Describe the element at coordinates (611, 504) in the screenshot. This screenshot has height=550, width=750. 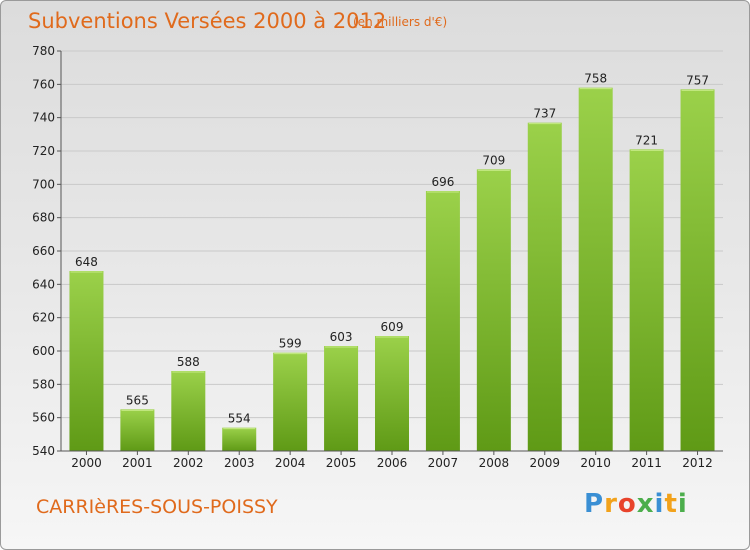
I see `logo-letter: r` at that location.